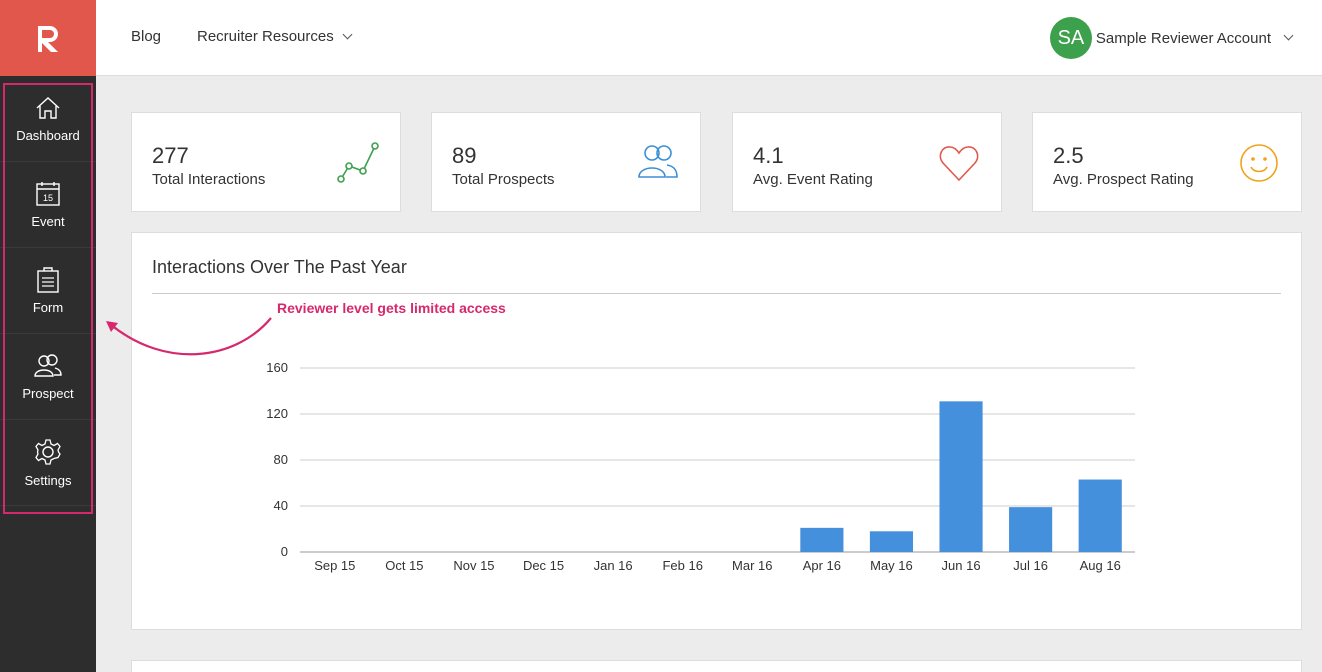 Image resolution: width=1322 pixels, height=672 pixels. I want to click on stat-label: Avg. Event Rating, so click(813, 179).